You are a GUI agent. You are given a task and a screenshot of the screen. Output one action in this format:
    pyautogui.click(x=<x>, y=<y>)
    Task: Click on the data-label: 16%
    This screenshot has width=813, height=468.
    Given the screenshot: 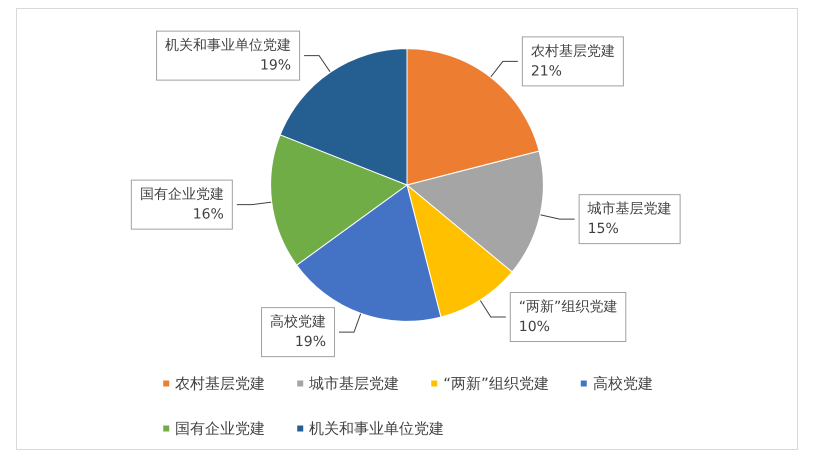 What is the action you would take?
    pyautogui.click(x=208, y=214)
    